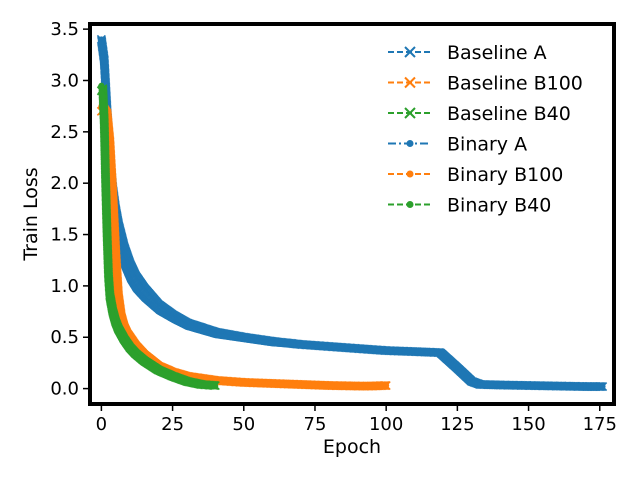 The image size is (640, 480). Describe the element at coordinates (101, 424) in the screenshot. I see `x-tick-label: 0` at that location.